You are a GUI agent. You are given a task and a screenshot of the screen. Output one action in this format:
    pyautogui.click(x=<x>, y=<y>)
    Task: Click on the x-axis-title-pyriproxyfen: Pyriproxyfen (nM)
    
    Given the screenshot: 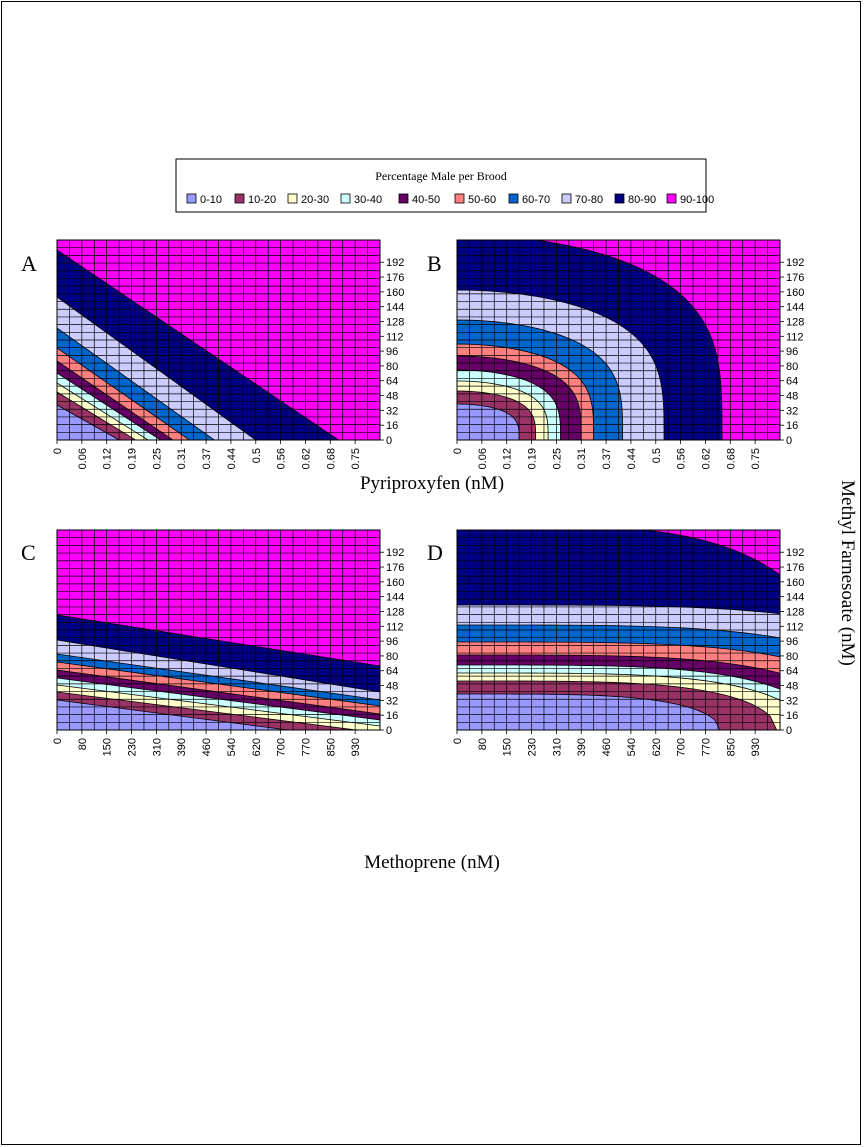 What is the action you would take?
    pyautogui.click(x=432, y=483)
    